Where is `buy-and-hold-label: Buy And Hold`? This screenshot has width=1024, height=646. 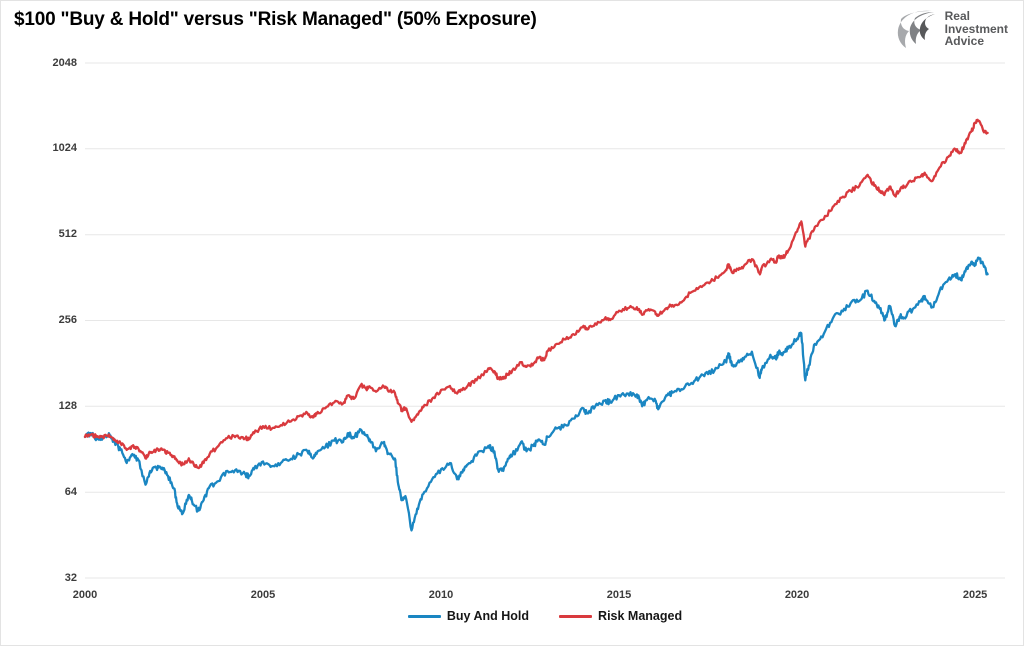 buy-and-hold-label: Buy And Hold is located at coordinates (488, 616).